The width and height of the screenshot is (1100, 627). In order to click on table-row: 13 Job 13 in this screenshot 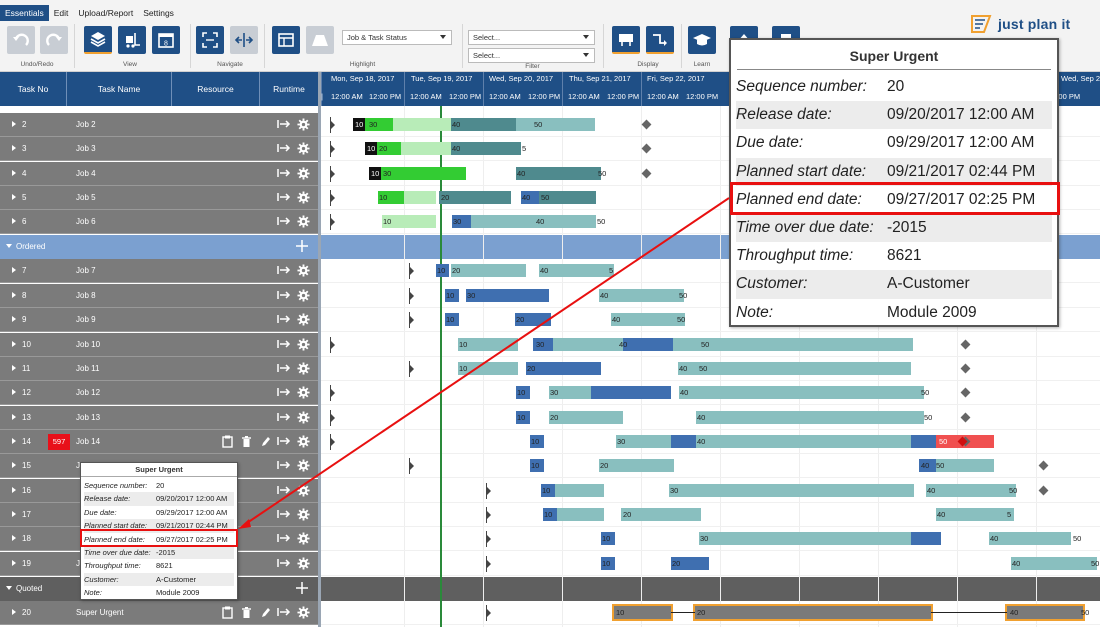, I will do `click(159, 418)`.